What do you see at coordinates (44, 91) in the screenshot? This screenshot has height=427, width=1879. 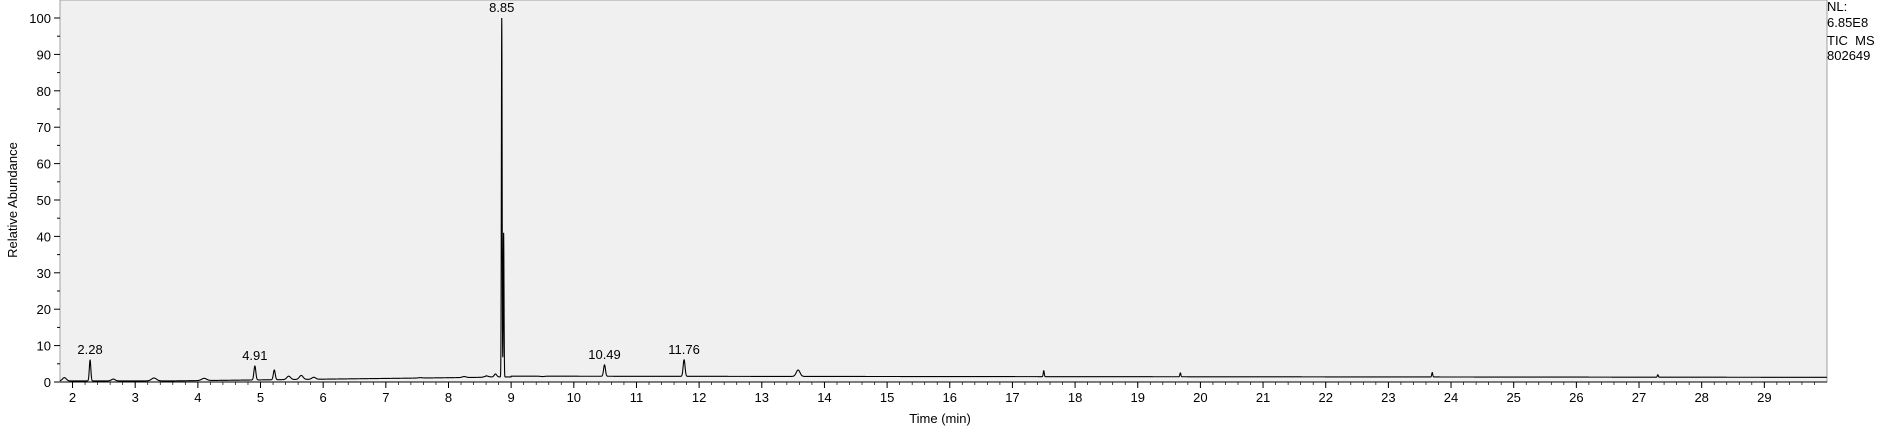 I see `y-tick-label: 80` at bounding box center [44, 91].